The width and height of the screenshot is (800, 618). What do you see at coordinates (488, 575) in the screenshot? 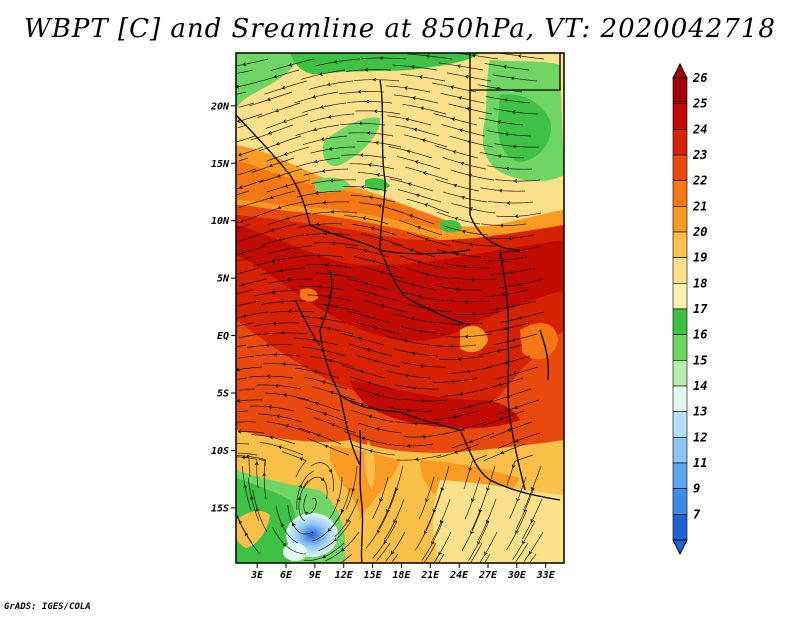
I see `lon-tick-label: 27E` at bounding box center [488, 575].